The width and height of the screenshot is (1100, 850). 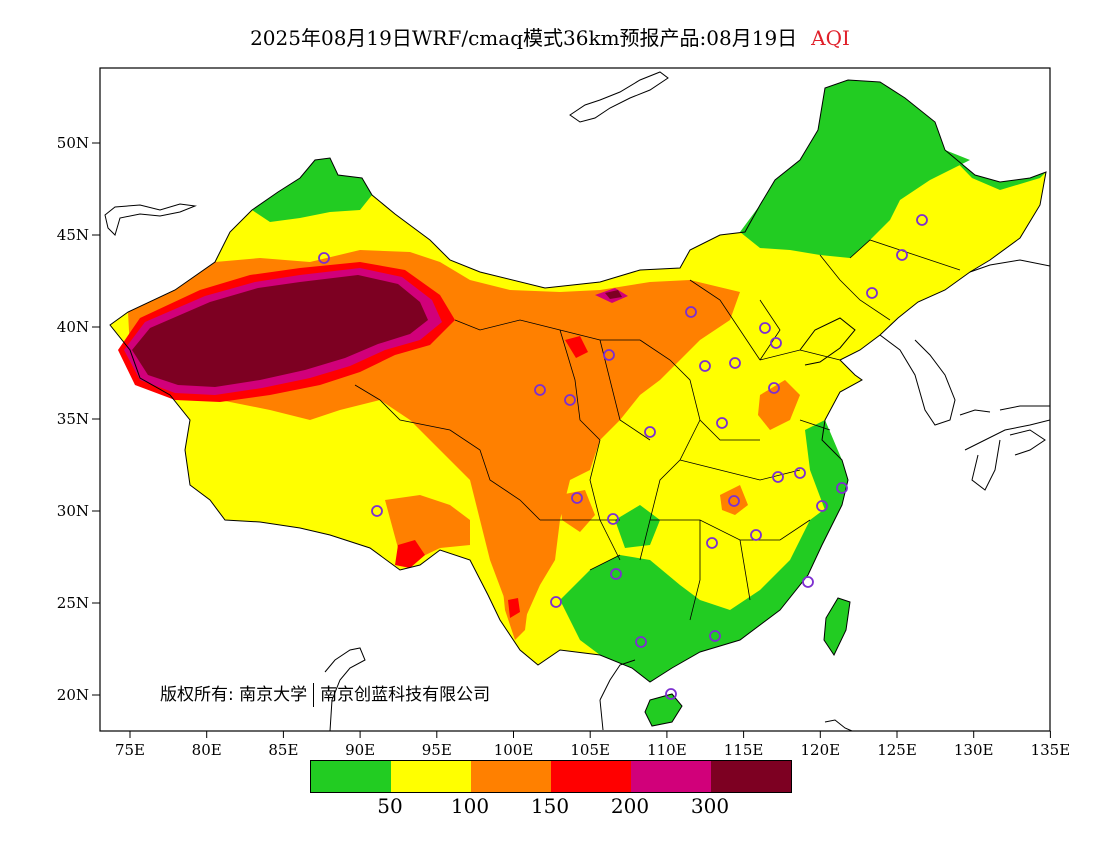 I want to click on hainan-outline, so click(x=663, y=710).